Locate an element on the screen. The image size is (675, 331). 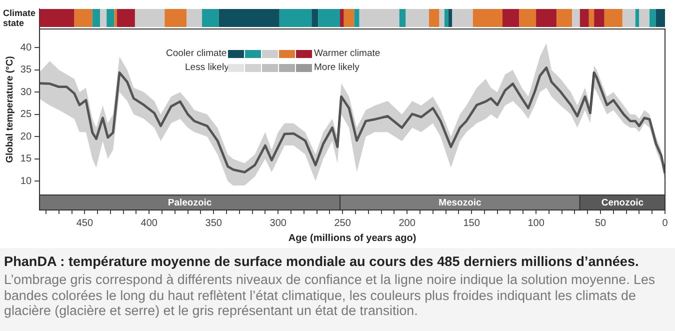
band-label: Mesozoic is located at coordinates (460, 203).